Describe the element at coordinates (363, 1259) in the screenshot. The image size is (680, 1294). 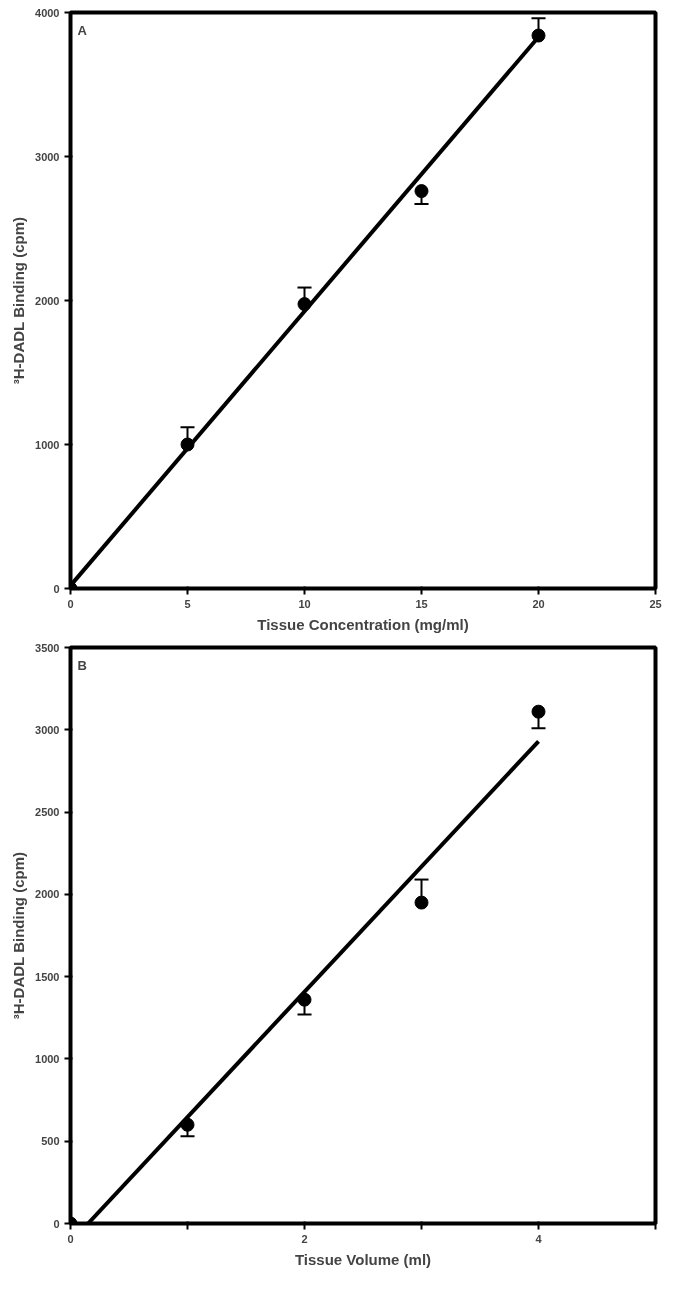
I see `x-axis-title: Tissue Volume (ml)` at that location.